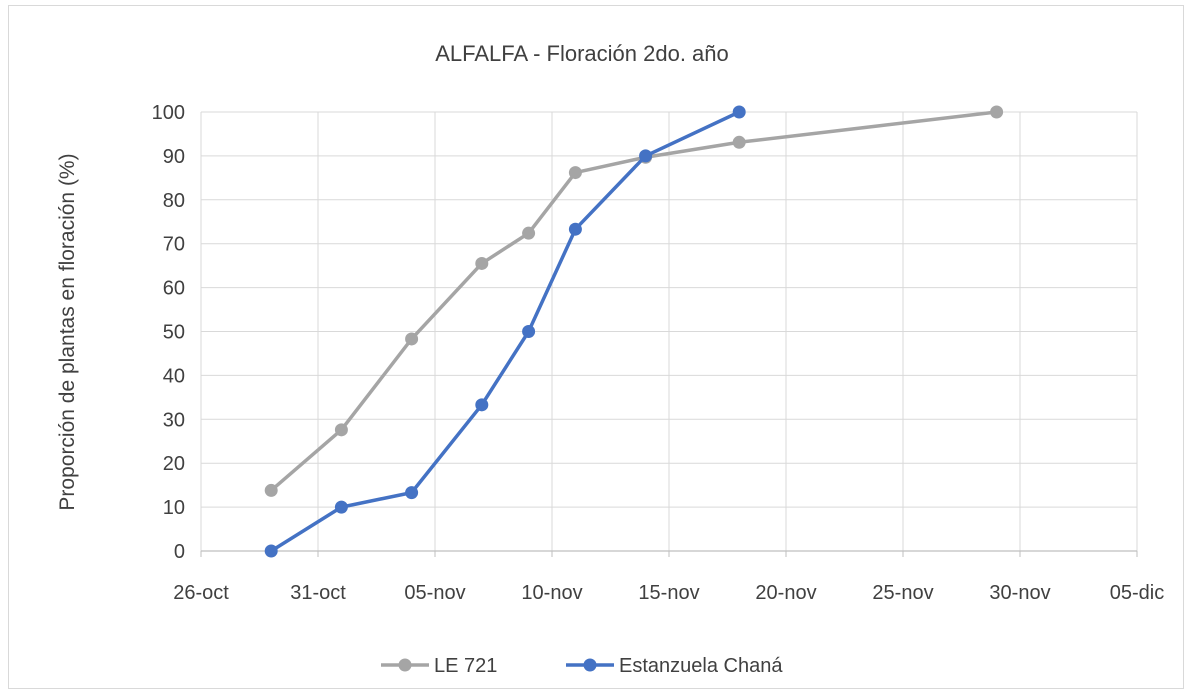 The image size is (1192, 700). Describe the element at coordinates (785, 593) in the screenshot. I see `x-tick-label: 20-nov` at that location.